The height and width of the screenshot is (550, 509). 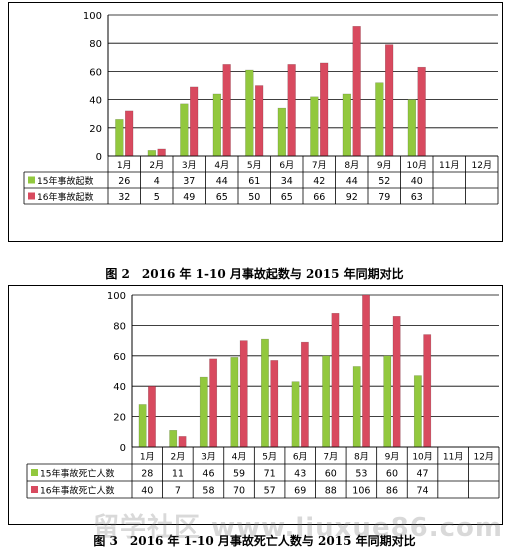 I want to click on data-label: 66, so click(x=319, y=197).